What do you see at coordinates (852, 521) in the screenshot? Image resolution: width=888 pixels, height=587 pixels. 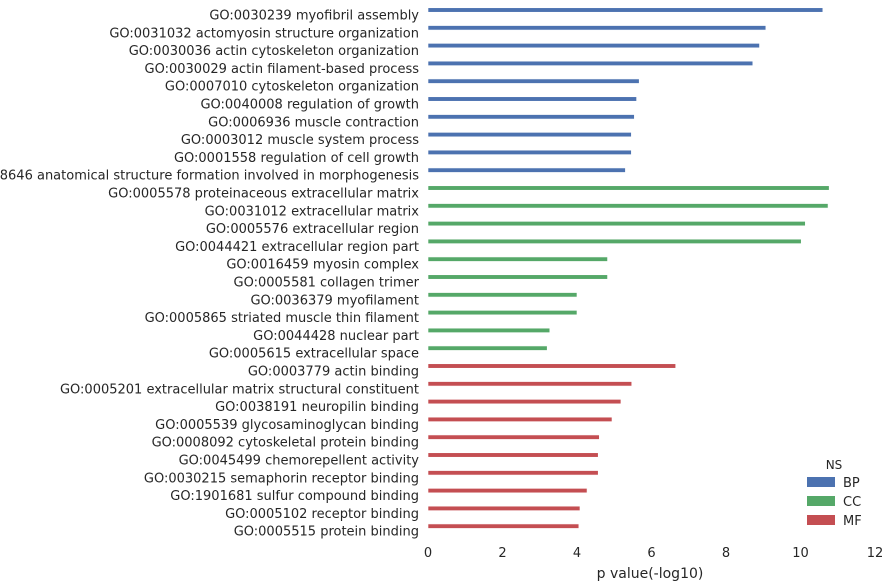 I see `legend-label-mf: MF` at bounding box center [852, 521].